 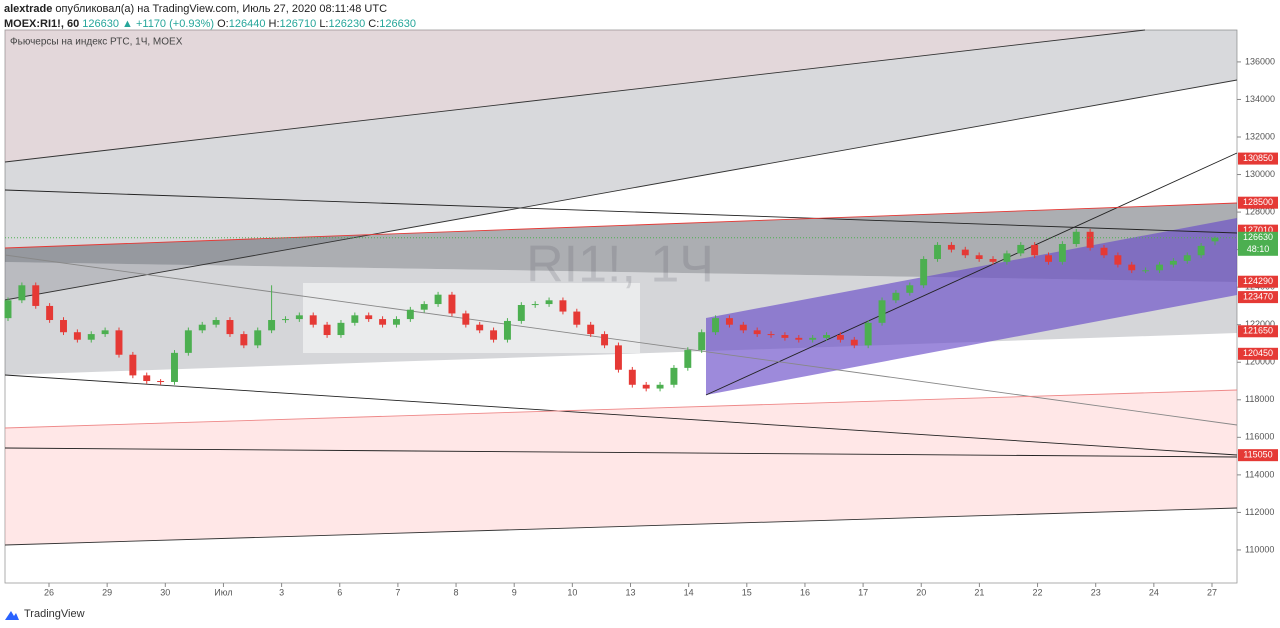 I want to click on x-tick-label: 21, so click(x=979, y=592).